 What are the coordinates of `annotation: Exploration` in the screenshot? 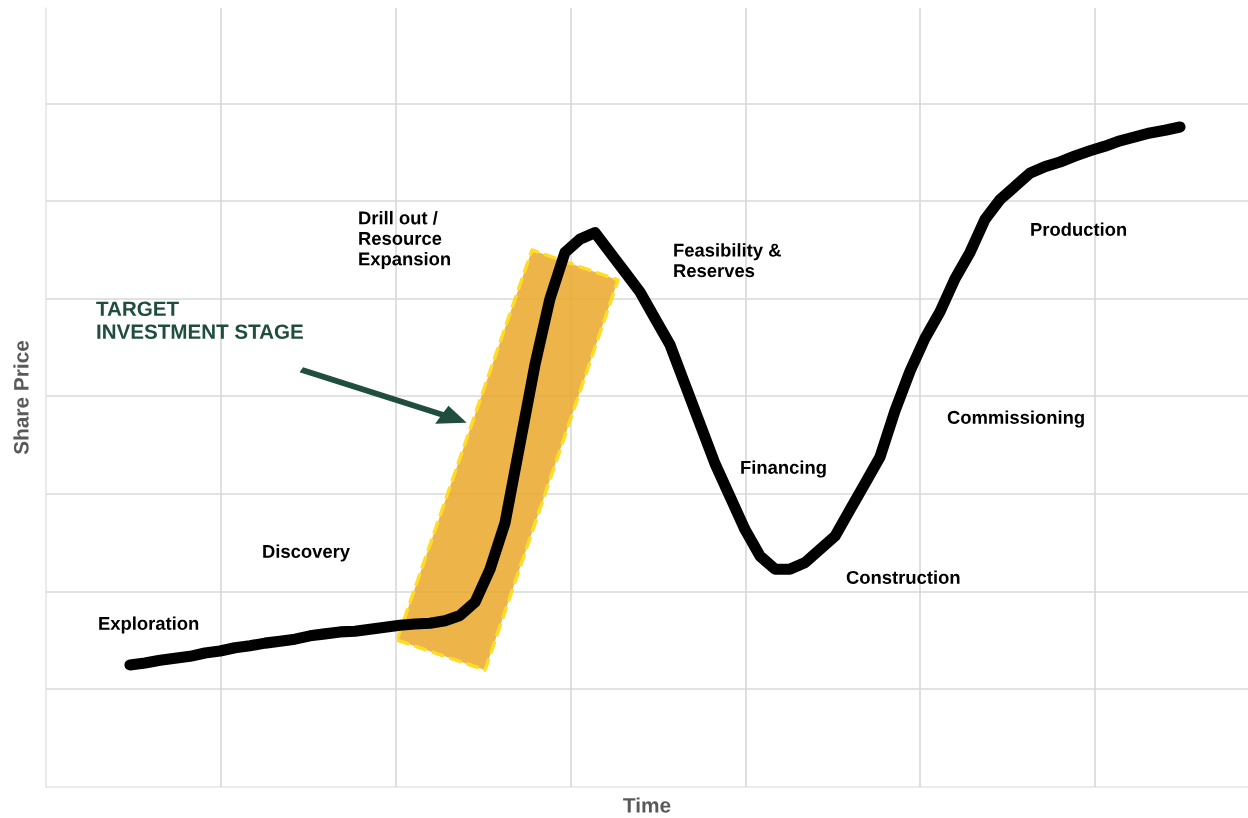 It's located at (149, 625).